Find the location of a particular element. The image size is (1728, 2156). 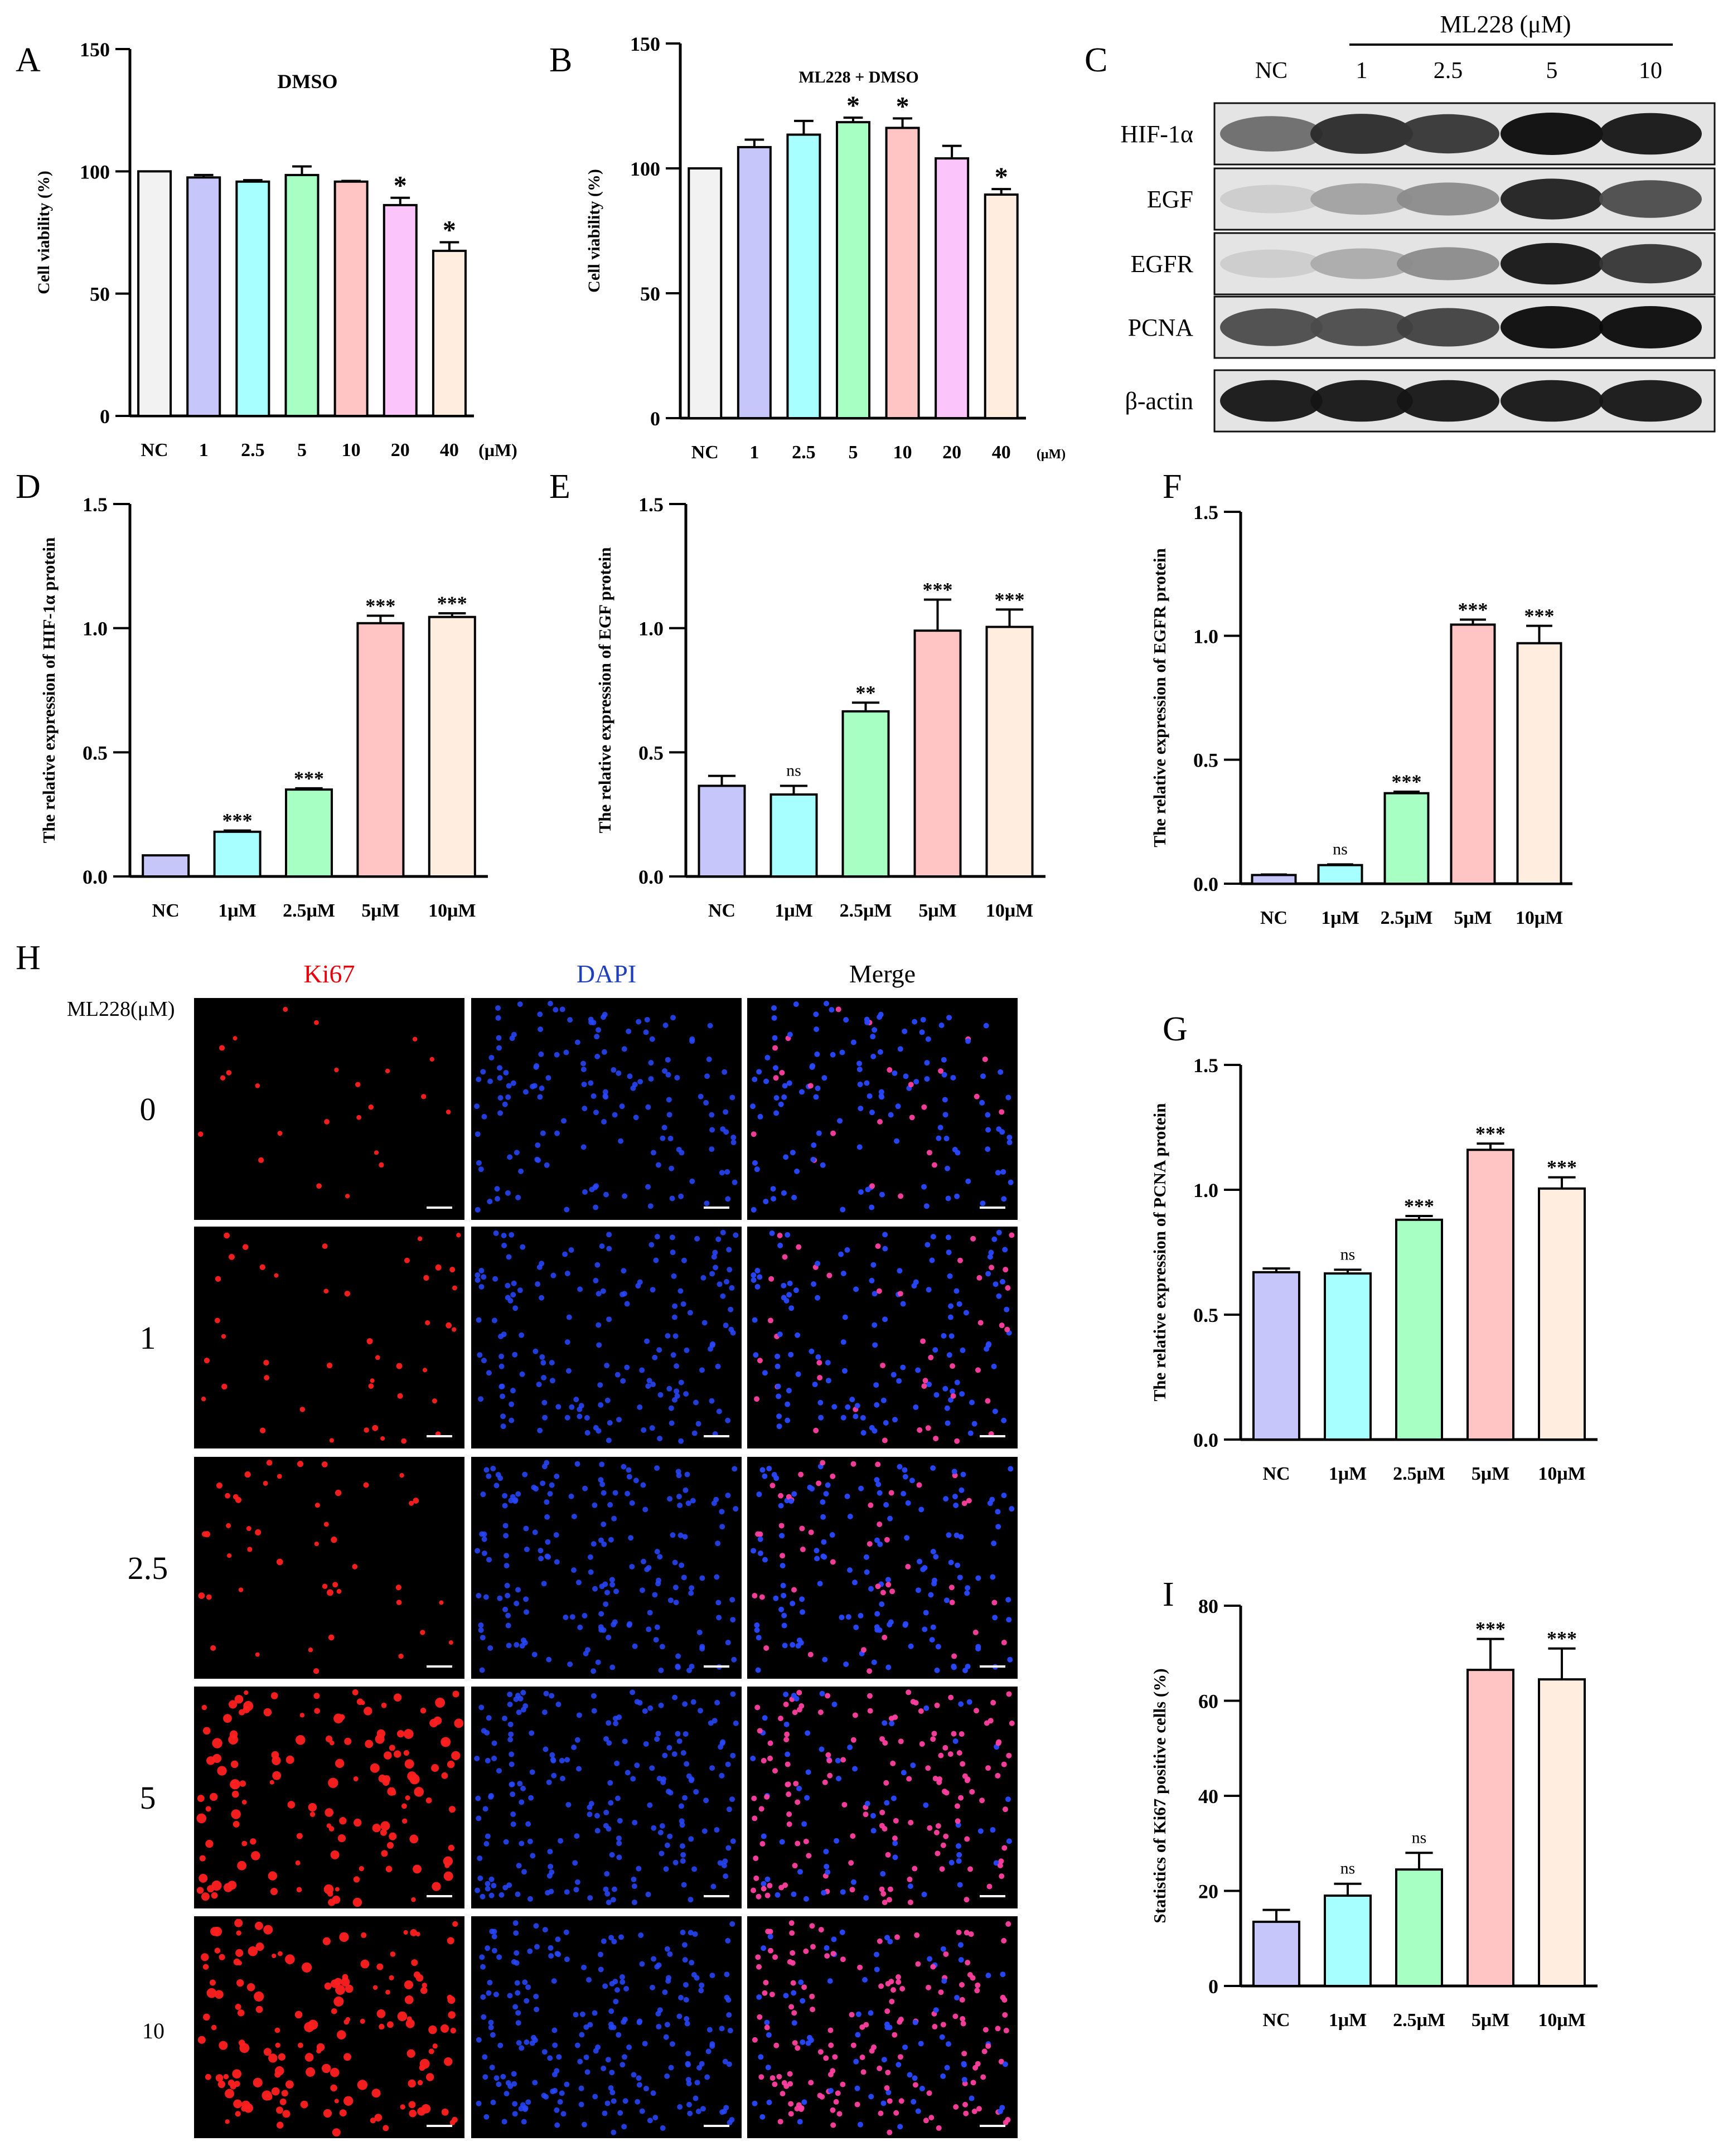

bar is located at coordinates (1276, 1356).